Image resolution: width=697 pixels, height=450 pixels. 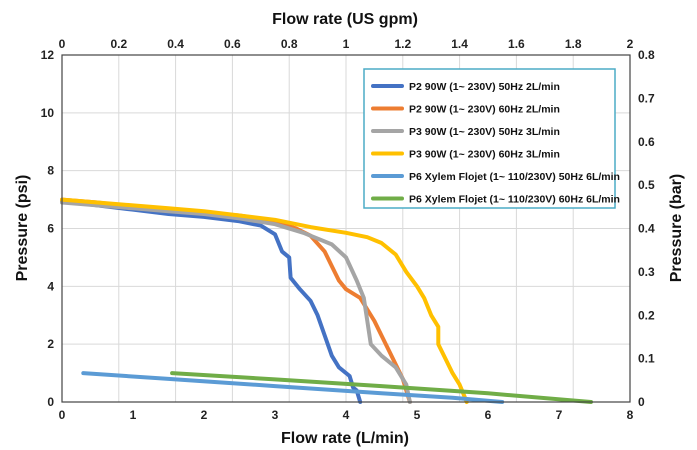 What do you see at coordinates (275, 415) in the screenshot?
I see `x-tick-label: 3` at bounding box center [275, 415].